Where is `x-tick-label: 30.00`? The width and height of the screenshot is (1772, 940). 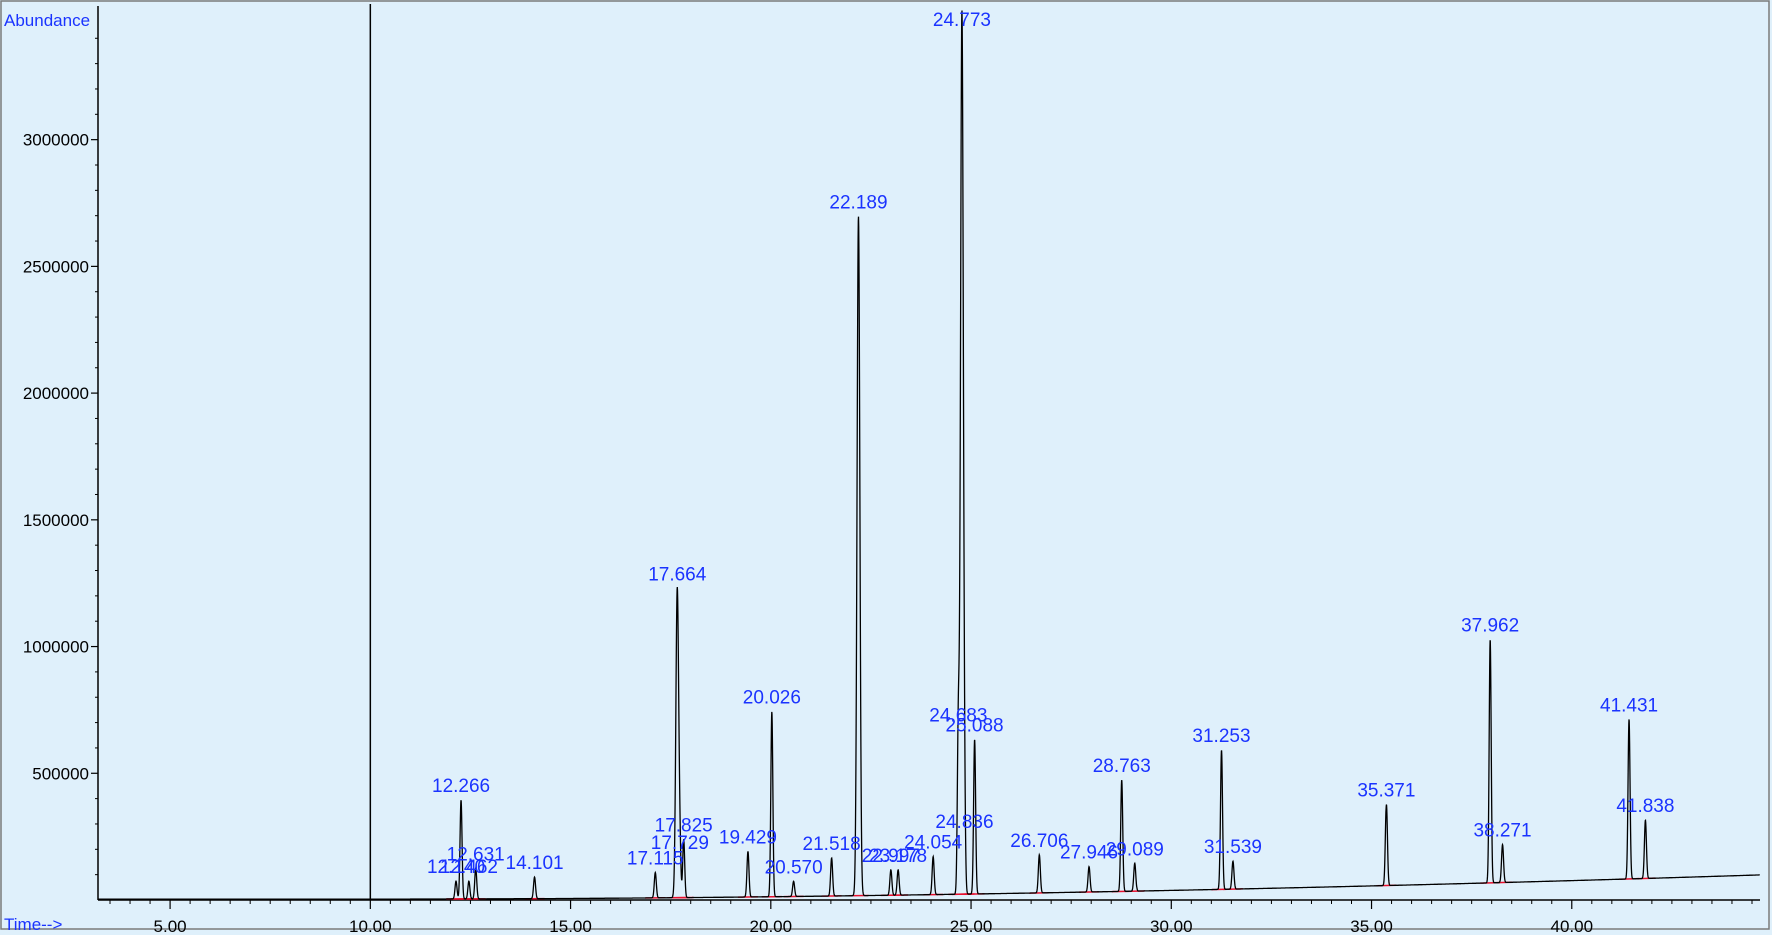
x-tick-label: 30.00 is located at coordinates (1171, 926).